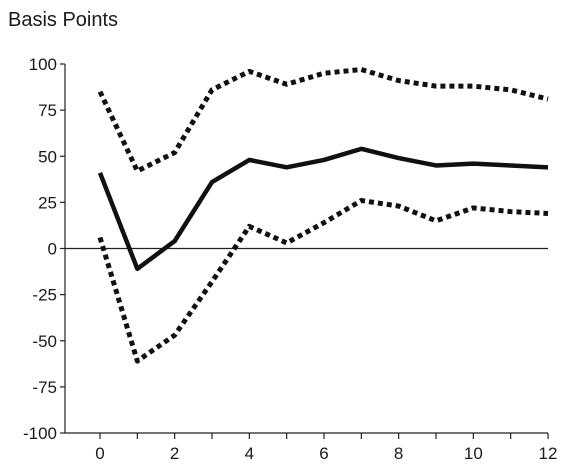  What do you see at coordinates (44, 295) in the screenshot?
I see `y-tick-label: -25` at bounding box center [44, 295].